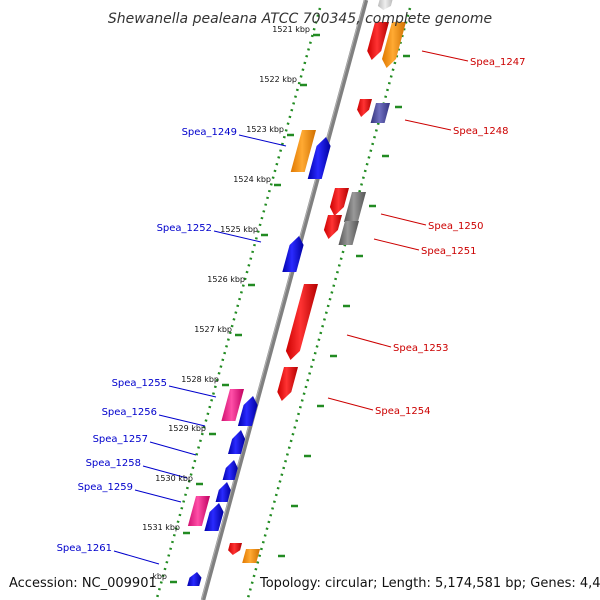 This screenshot has width=600, height=600. I want to click on kbp-tick-label: 1526 kbp, so click(226, 279).